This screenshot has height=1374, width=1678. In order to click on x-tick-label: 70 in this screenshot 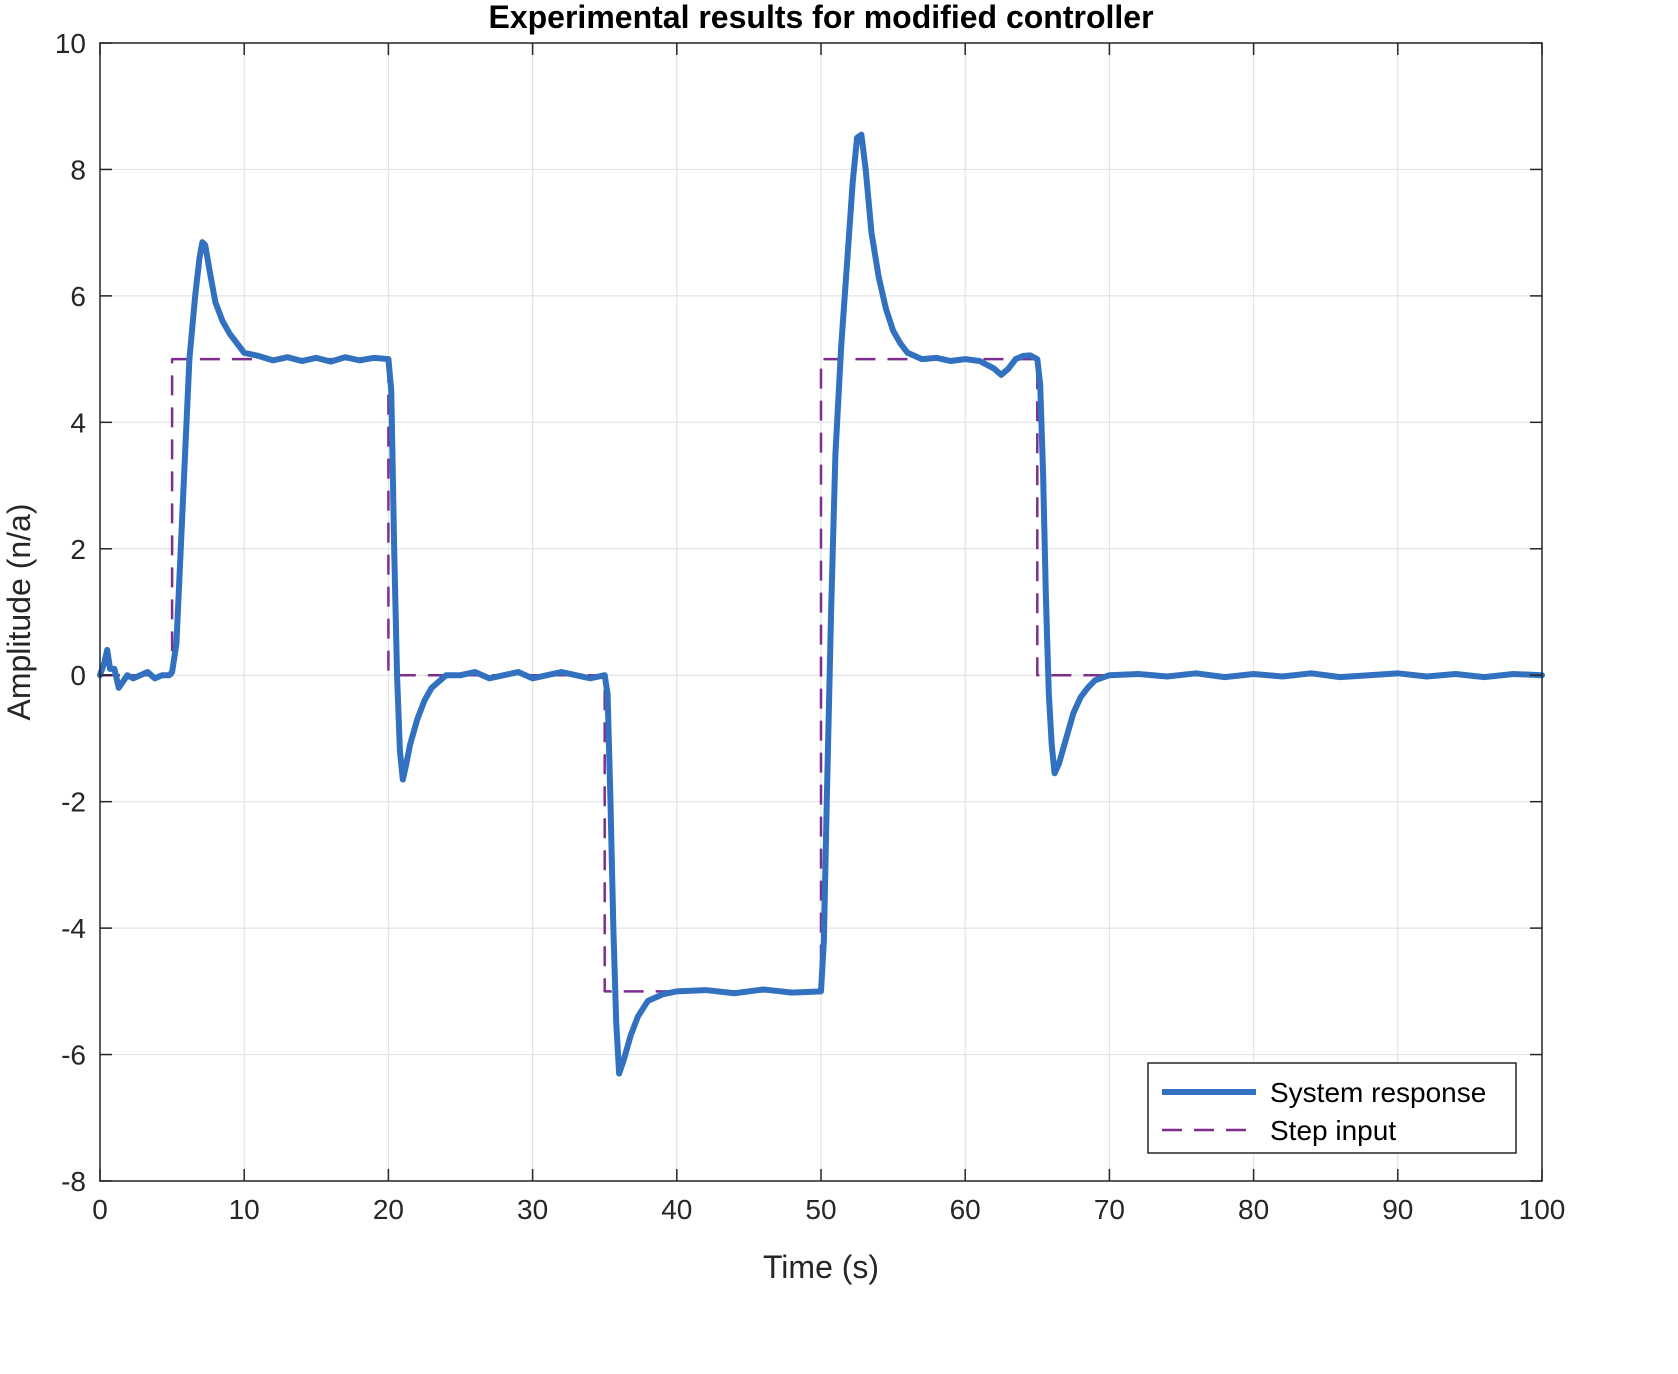, I will do `click(1109, 1209)`.